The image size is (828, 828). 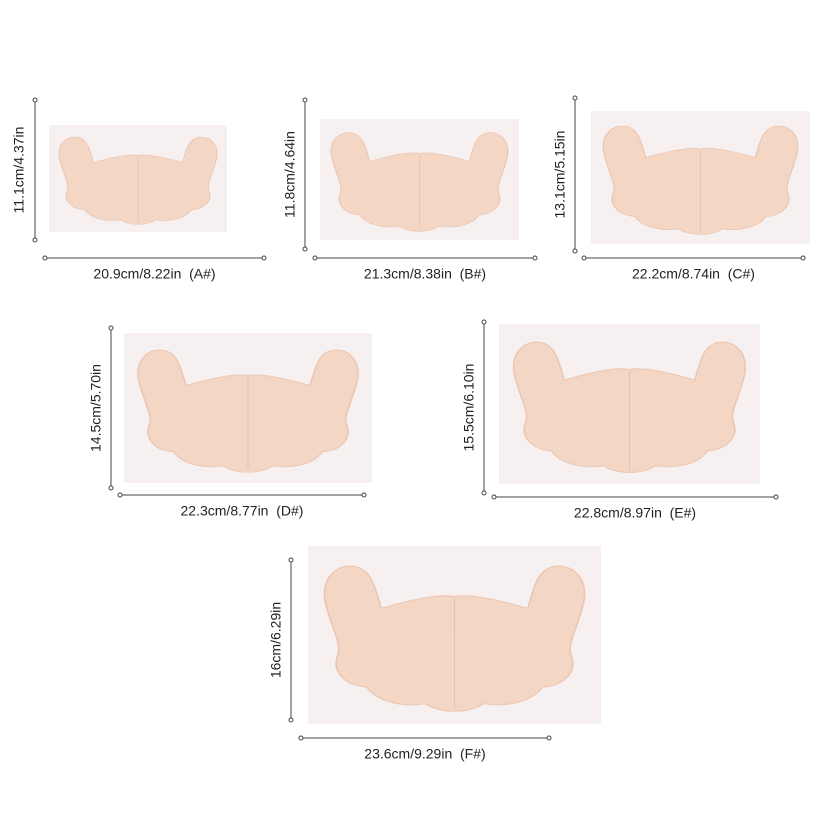 What do you see at coordinates (693, 274) in the screenshot?
I see `width-label: 22.2cm/8.74in (C#)` at bounding box center [693, 274].